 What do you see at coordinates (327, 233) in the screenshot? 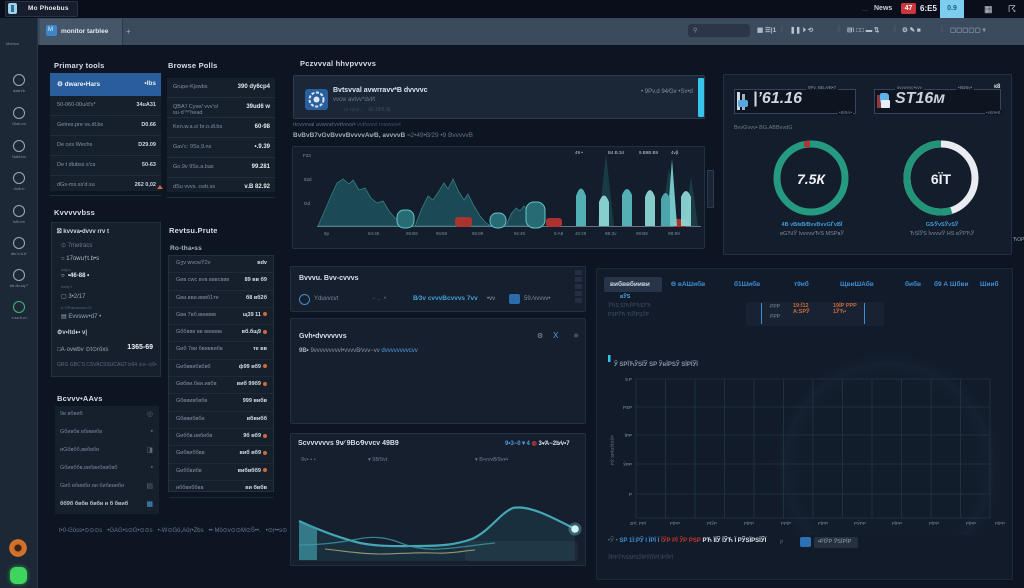
I see `svg-text: 9p` at bounding box center [327, 233].